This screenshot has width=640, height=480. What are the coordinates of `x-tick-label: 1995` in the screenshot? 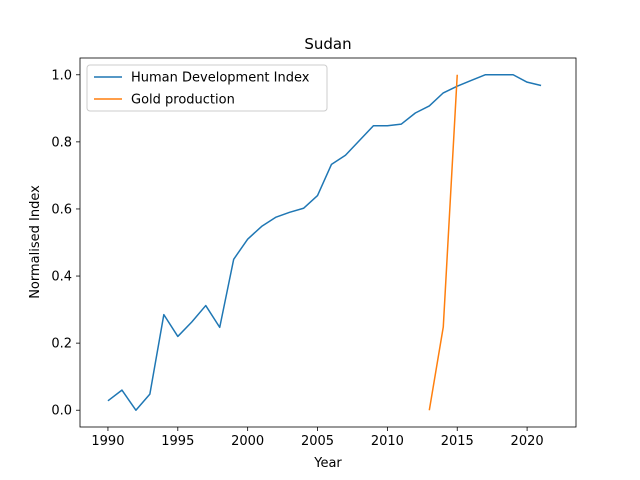 It's located at (177, 441).